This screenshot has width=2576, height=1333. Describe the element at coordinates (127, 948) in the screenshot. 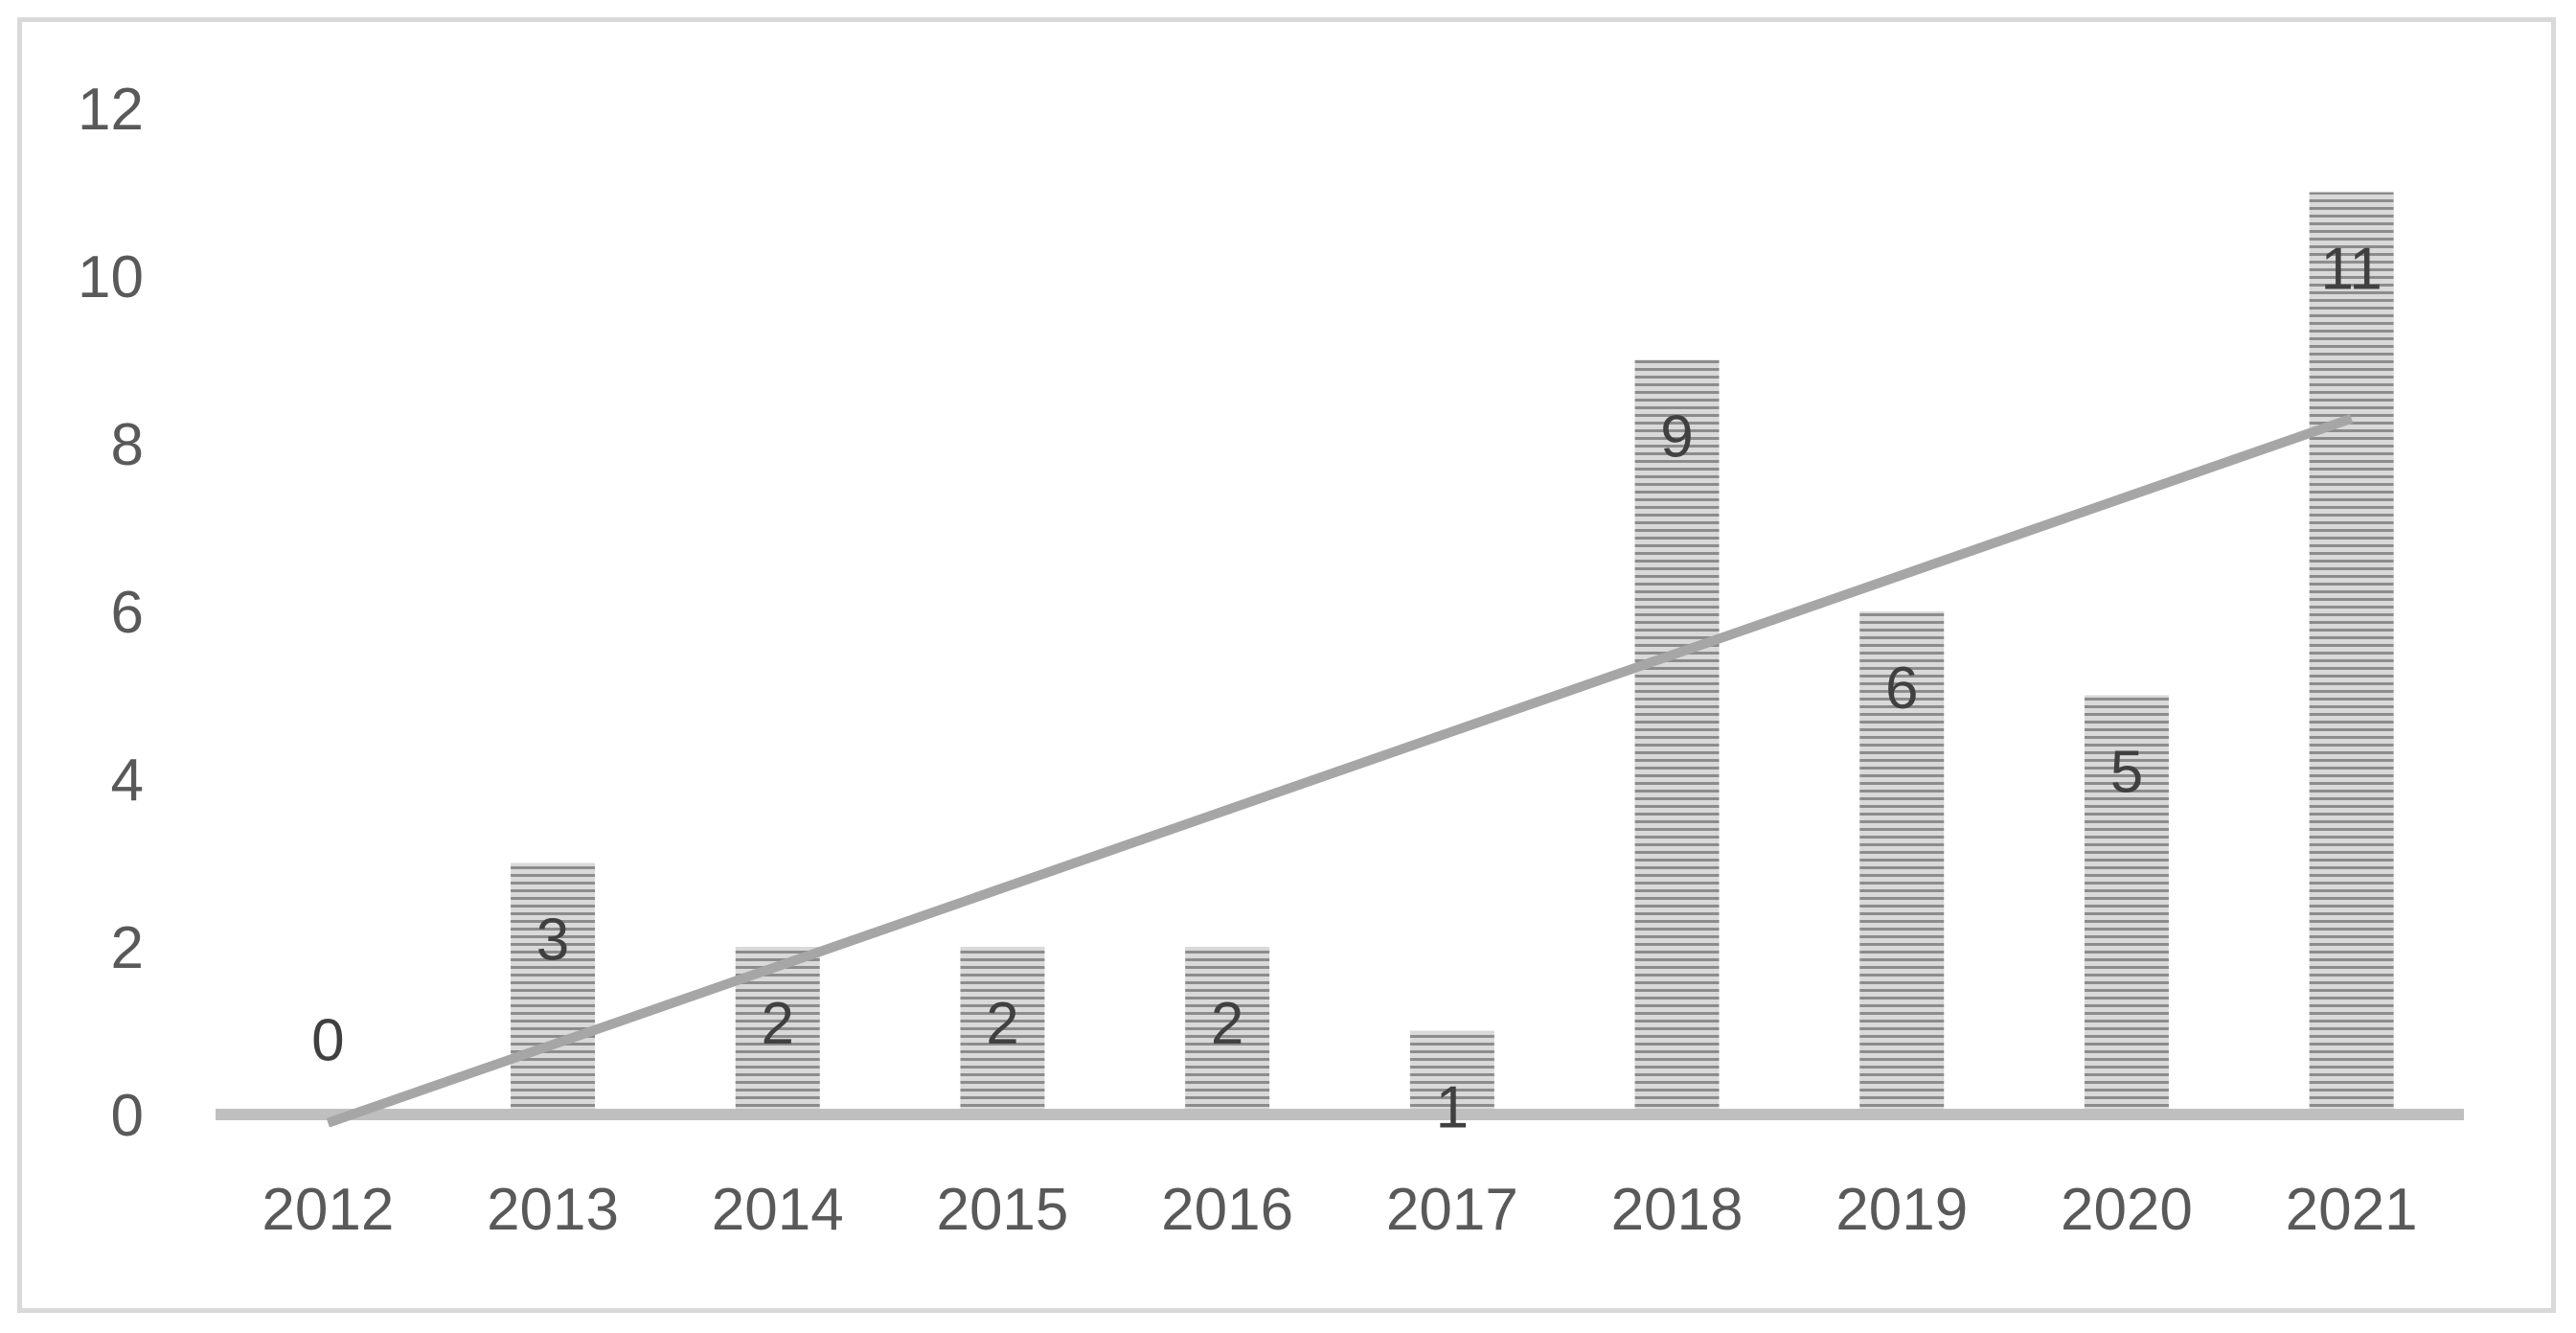

I see `y-tick-label: 2` at that location.